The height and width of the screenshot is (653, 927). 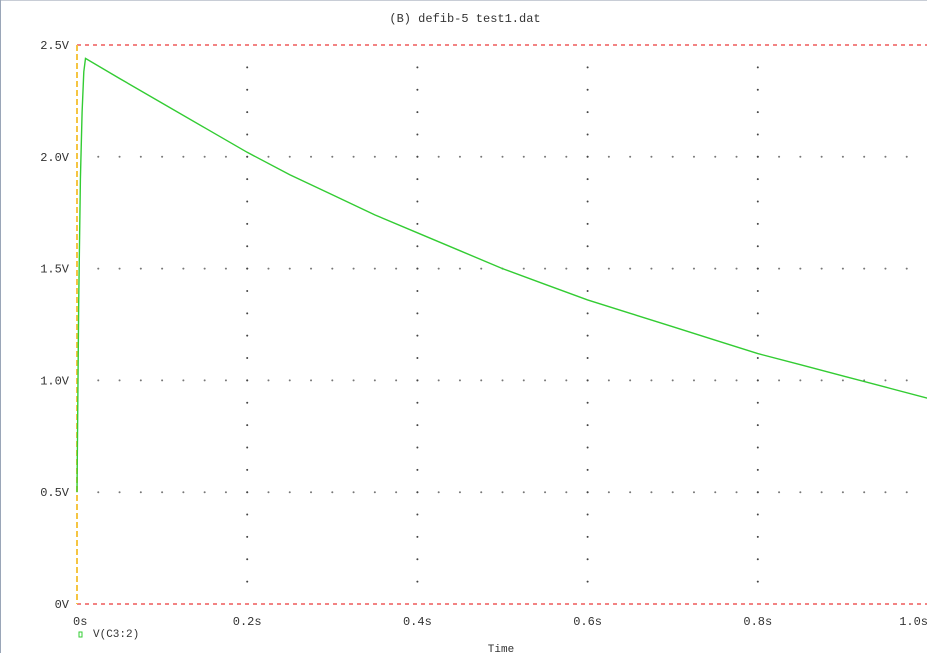 What do you see at coordinates (116, 635) in the screenshot?
I see `legend-label: V(C3:2)` at bounding box center [116, 635].